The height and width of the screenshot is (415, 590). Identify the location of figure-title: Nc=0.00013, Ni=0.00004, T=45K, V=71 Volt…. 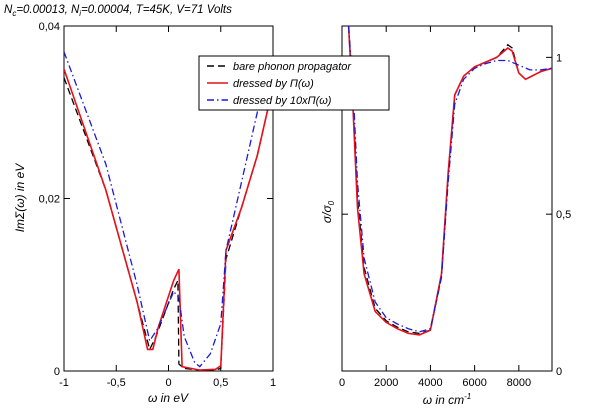
(118, 11).